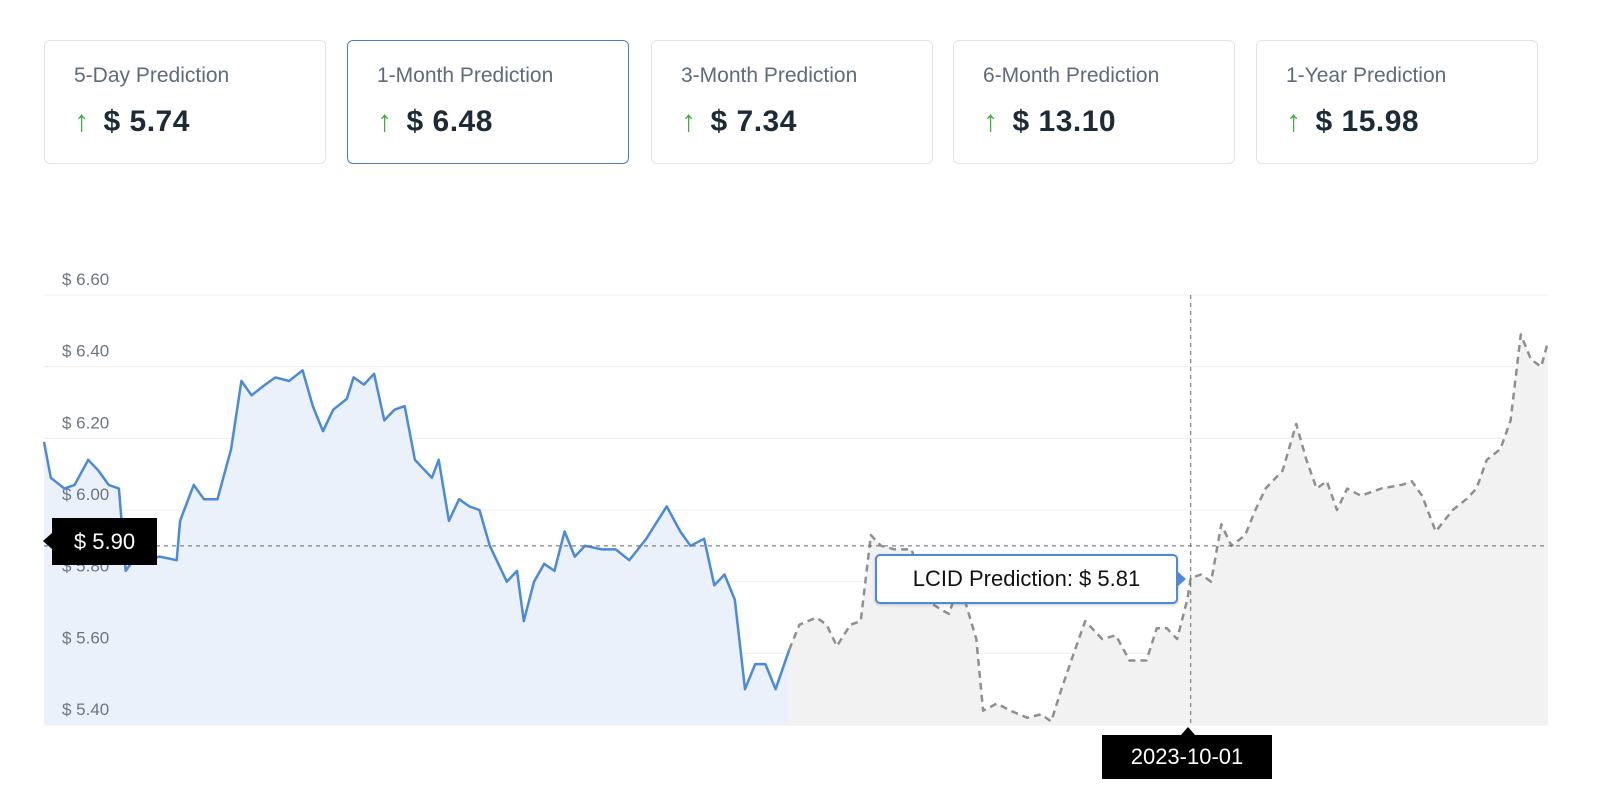 The width and height of the screenshot is (1600, 793). Describe the element at coordinates (85, 351) in the screenshot. I see `y-tick-label: $ 6.40` at that location.